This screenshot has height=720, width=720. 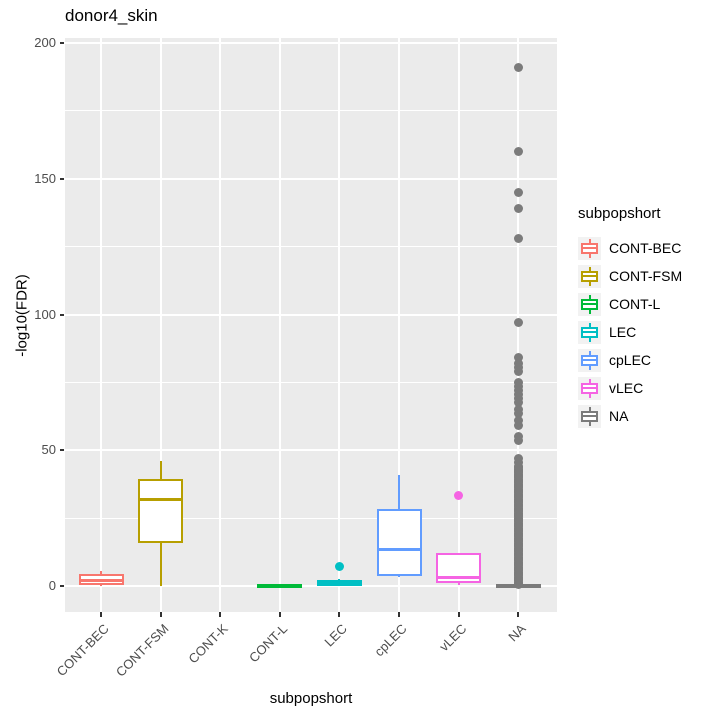 I want to click on legend-label: CONT-BEC, so click(x=645, y=248).